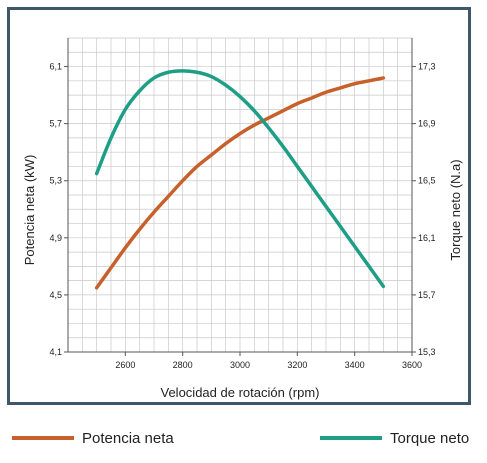 The image size is (487, 463). I want to click on y-tick-label: 5,3, so click(55, 181).